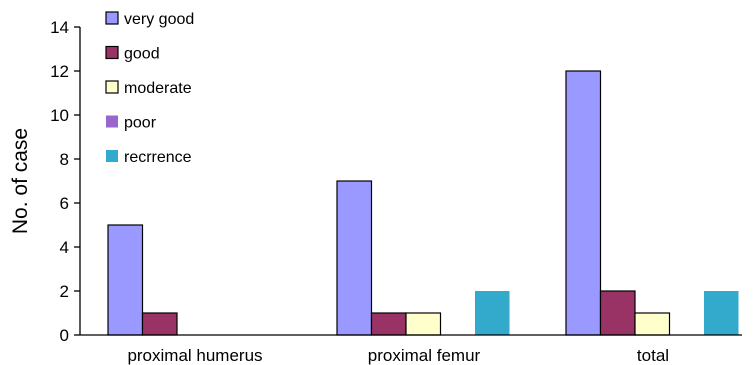  I want to click on bar-good-proximal-femur, so click(388, 324).